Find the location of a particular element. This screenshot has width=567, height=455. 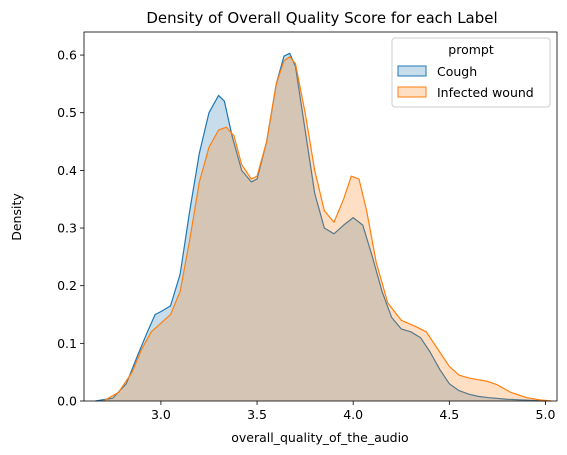

y-tick-label: 0.2 is located at coordinates (67, 285).